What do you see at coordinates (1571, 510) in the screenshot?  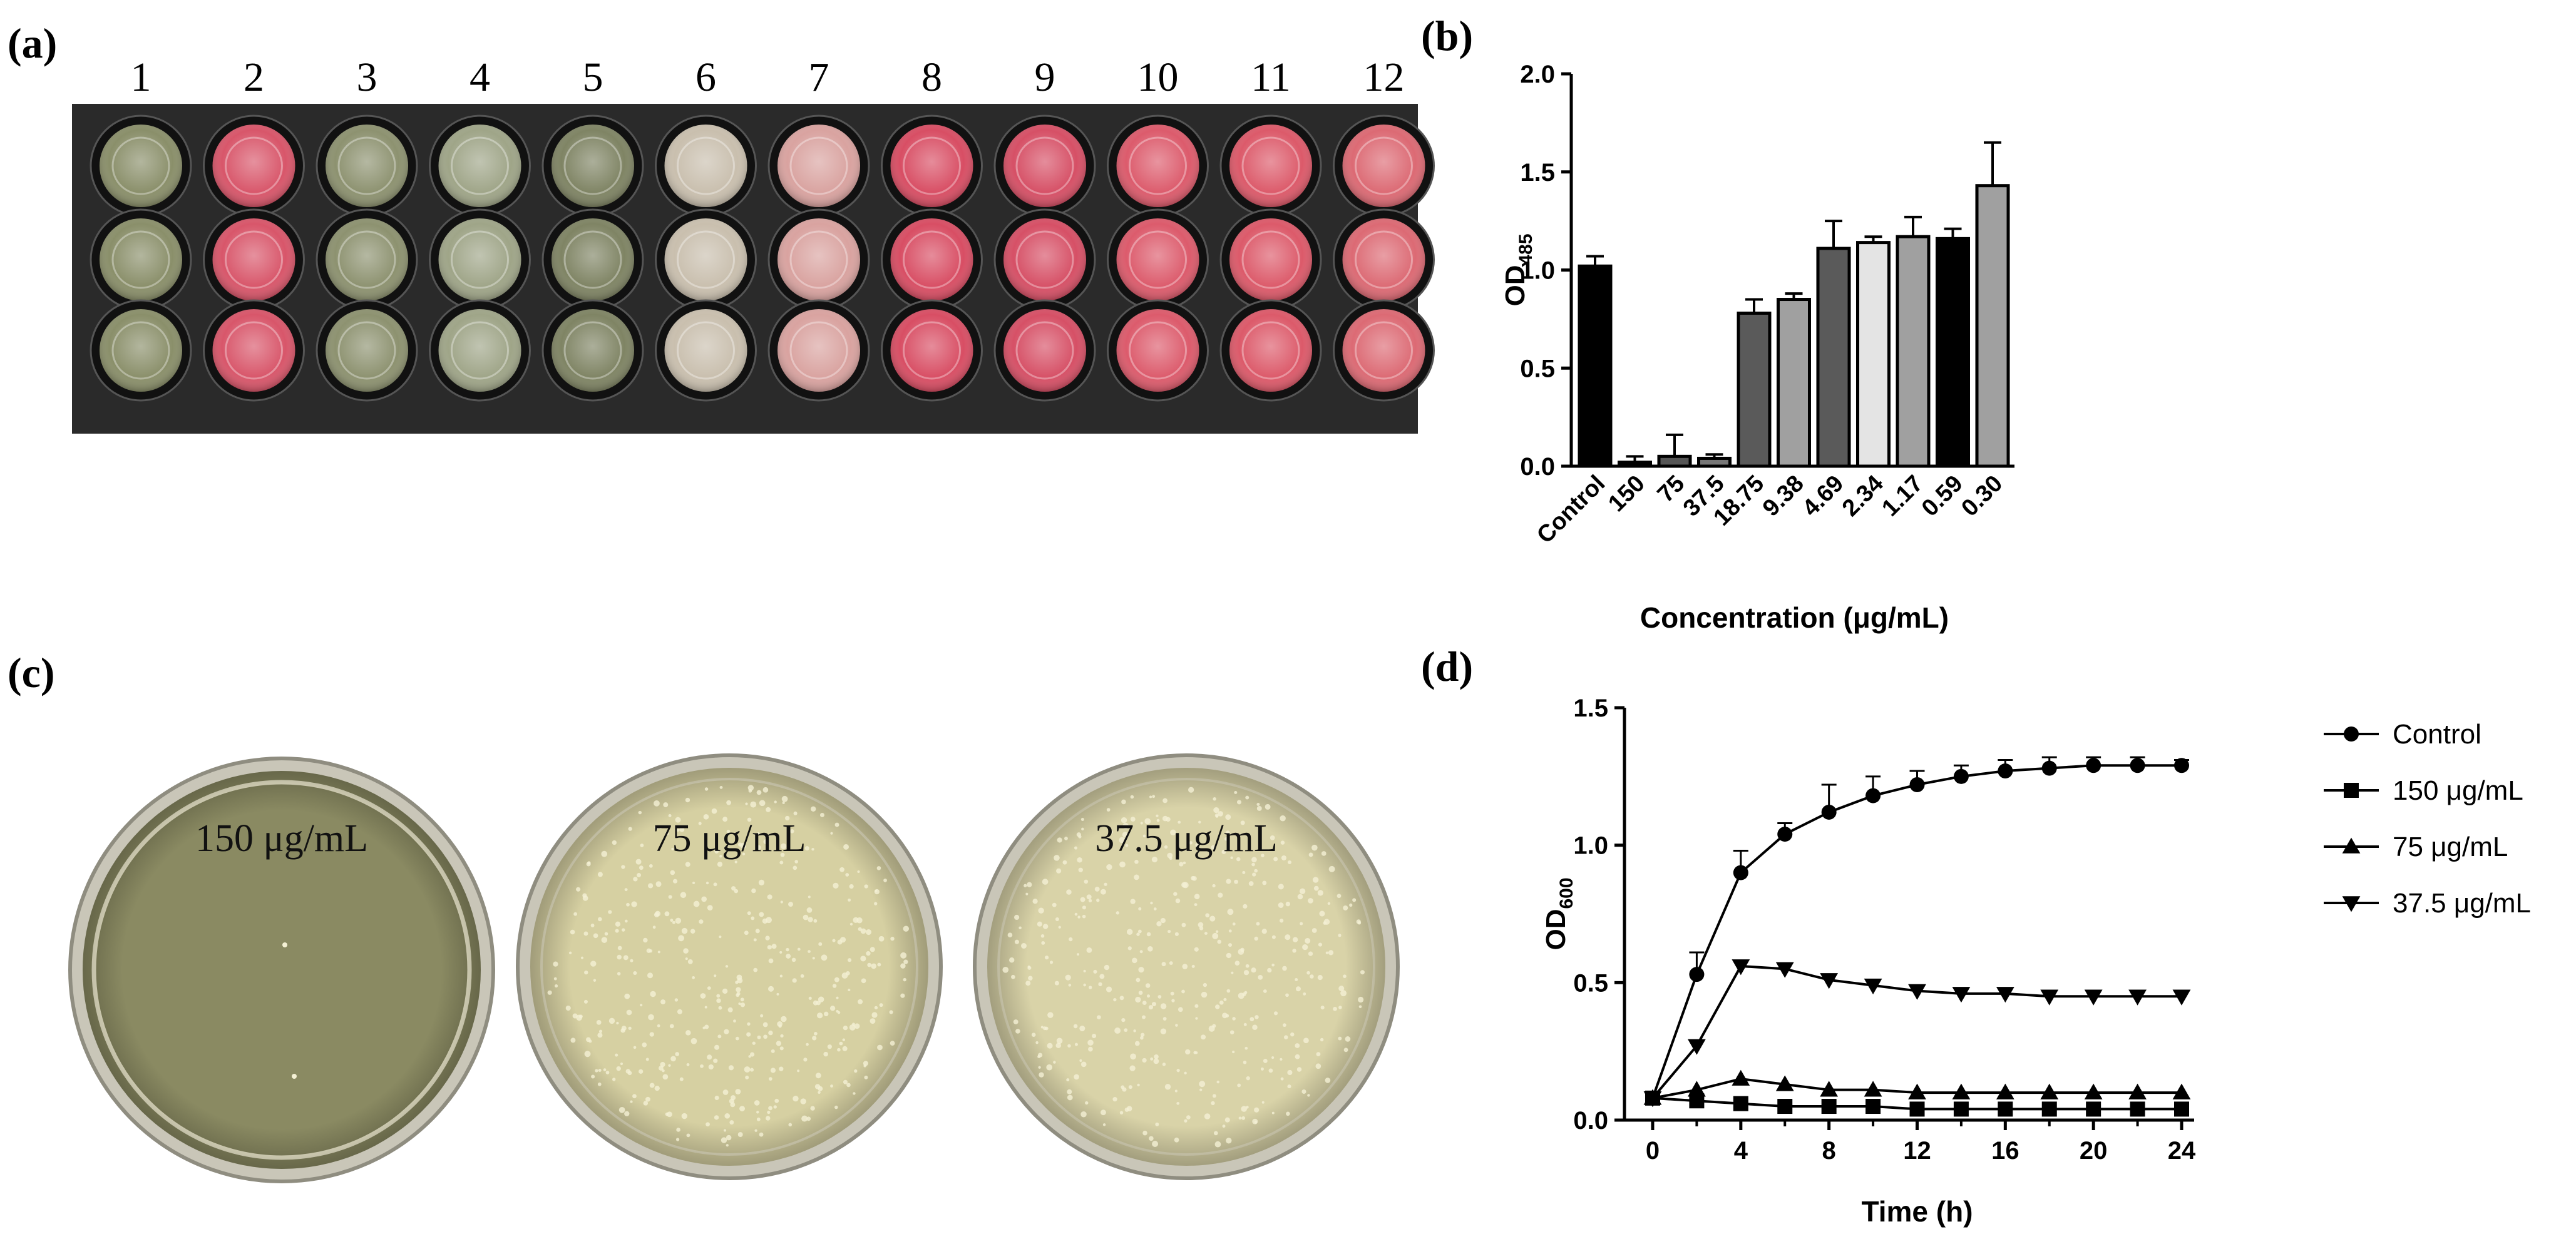 I see `x-tick-label: Control` at bounding box center [1571, 510].